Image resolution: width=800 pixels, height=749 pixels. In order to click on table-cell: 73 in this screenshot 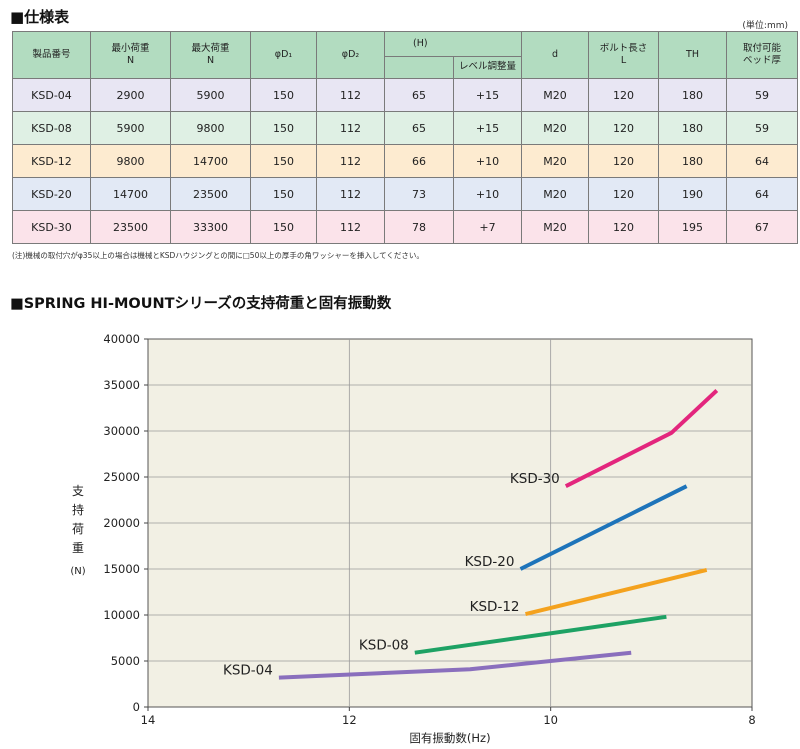, I will do `click(419, 194)`.